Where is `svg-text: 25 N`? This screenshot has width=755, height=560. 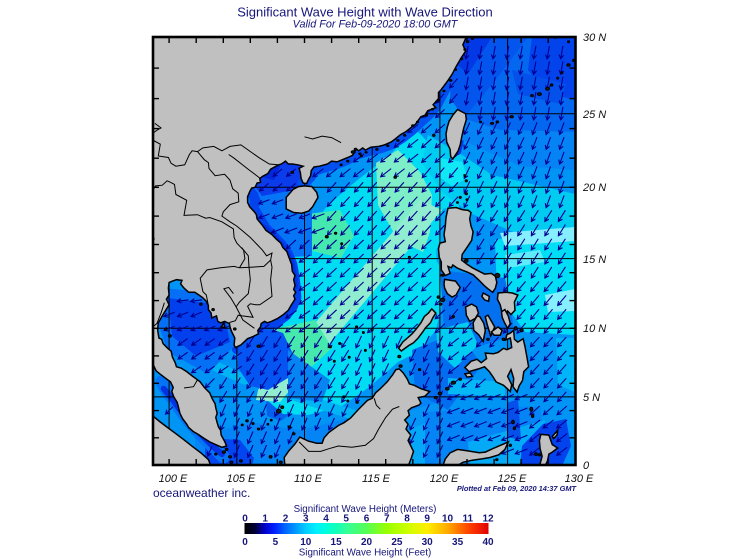 svg-text: 25 N is located at coordinates (594, 115).